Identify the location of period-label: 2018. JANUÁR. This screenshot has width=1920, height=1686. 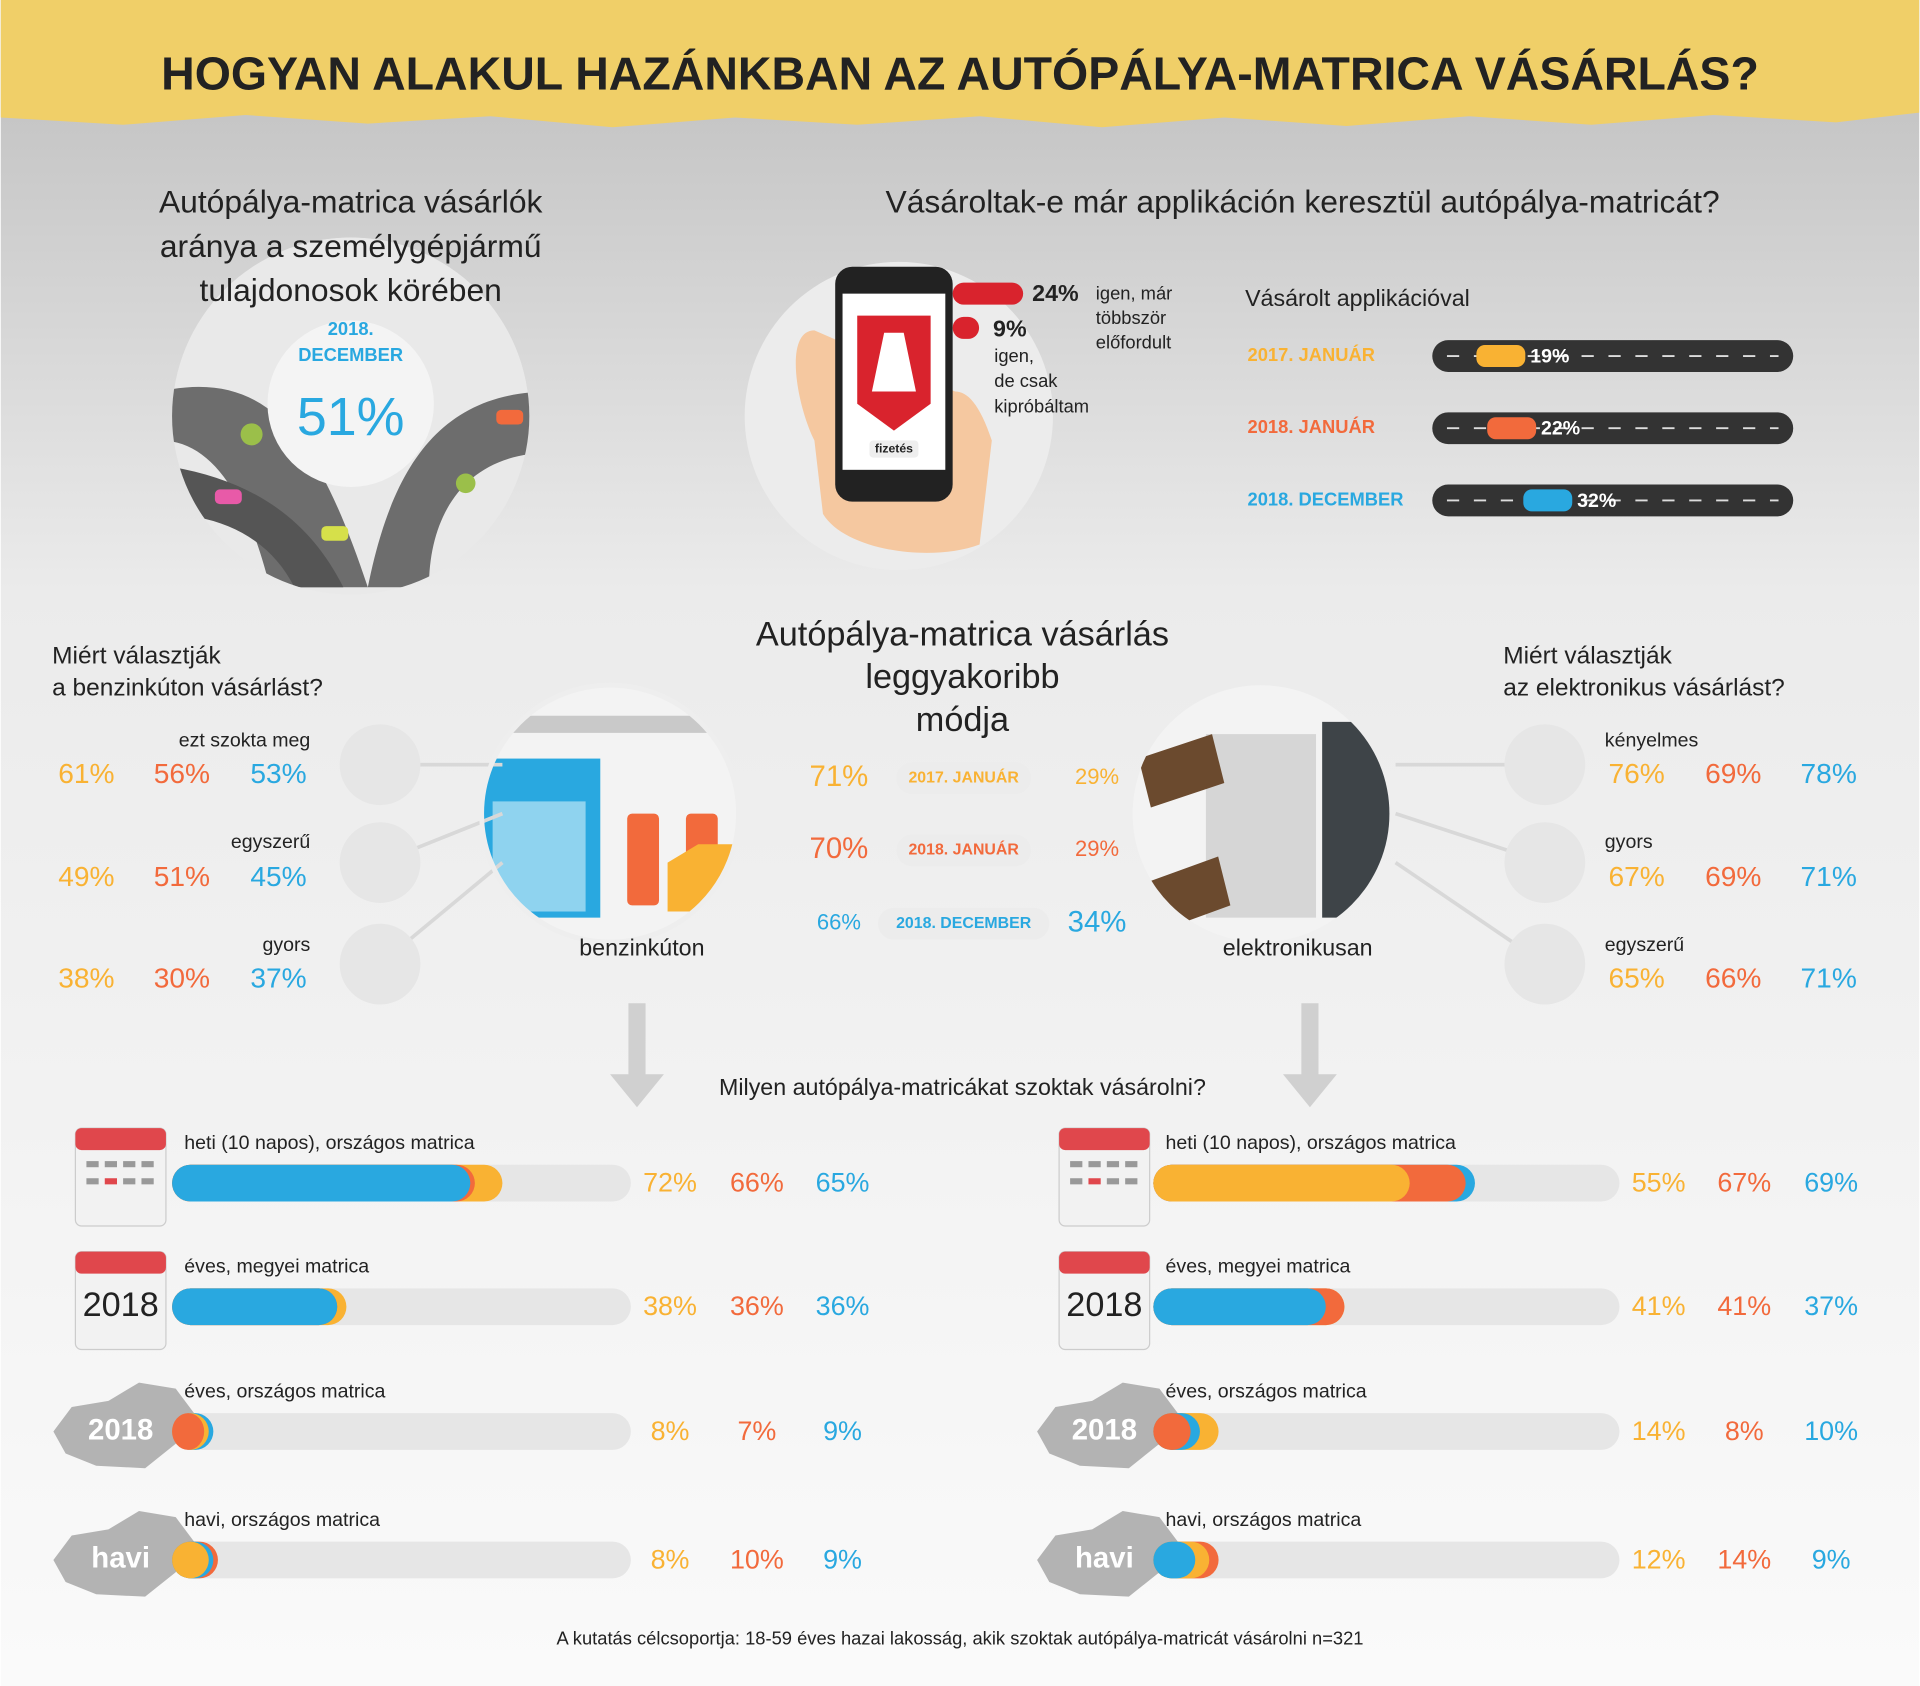
(1311, 426).